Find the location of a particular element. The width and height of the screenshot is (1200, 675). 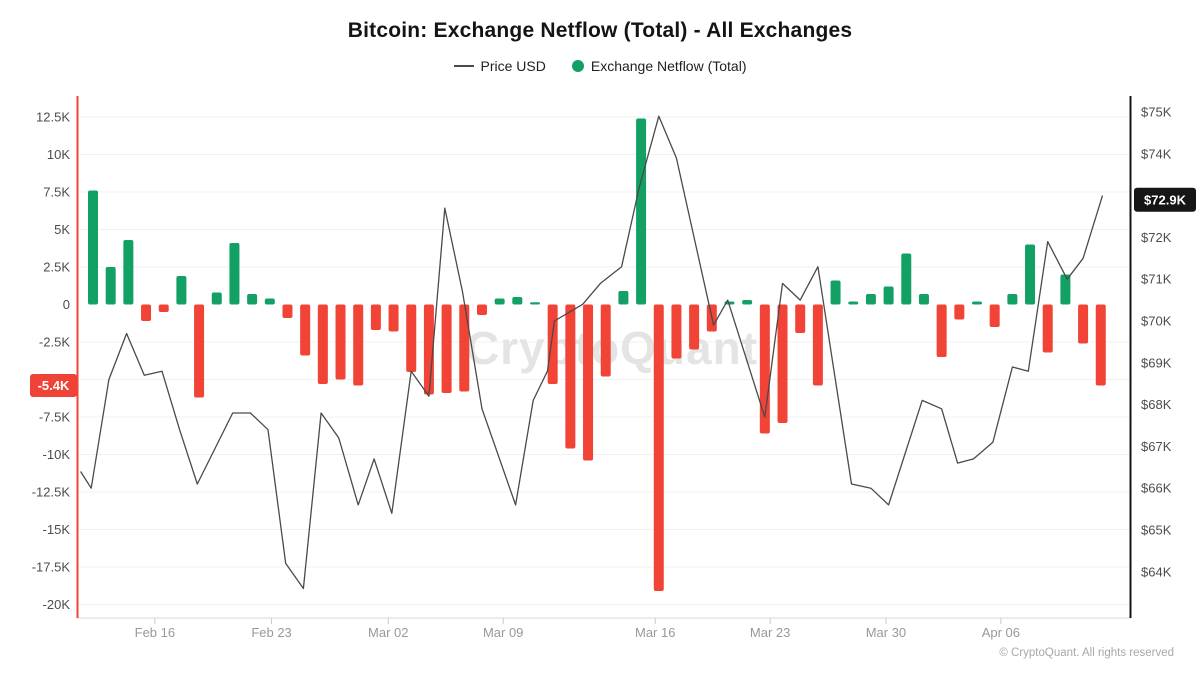

x-axis-tick-label: Apr 06 is located at coordinates (1001, 632).